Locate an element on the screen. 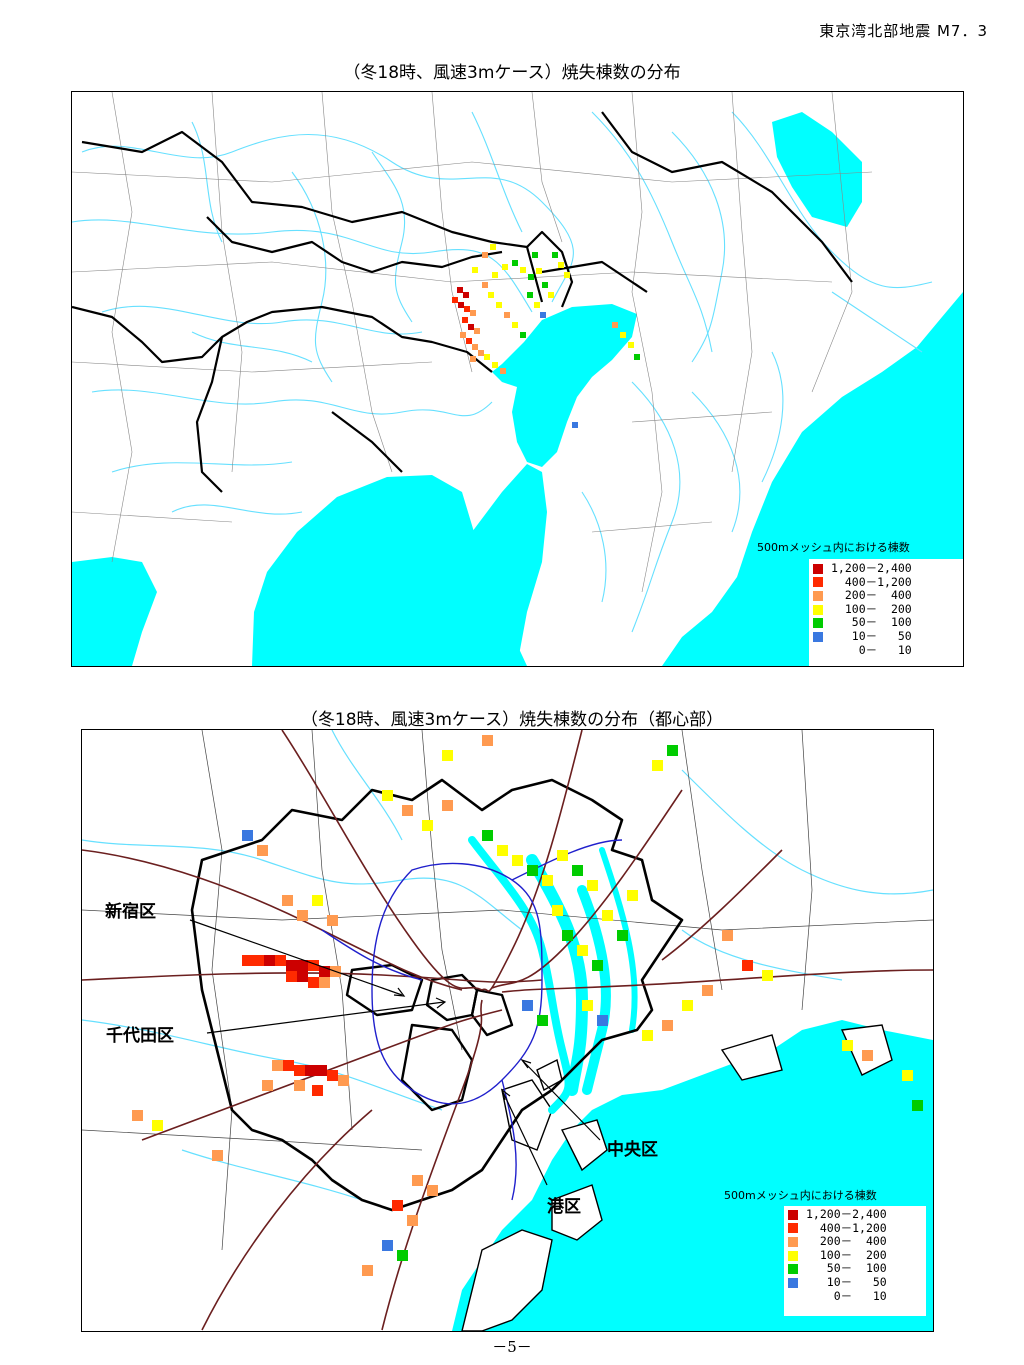  label-minato: 港区 is located at coordinates (564, 1207).